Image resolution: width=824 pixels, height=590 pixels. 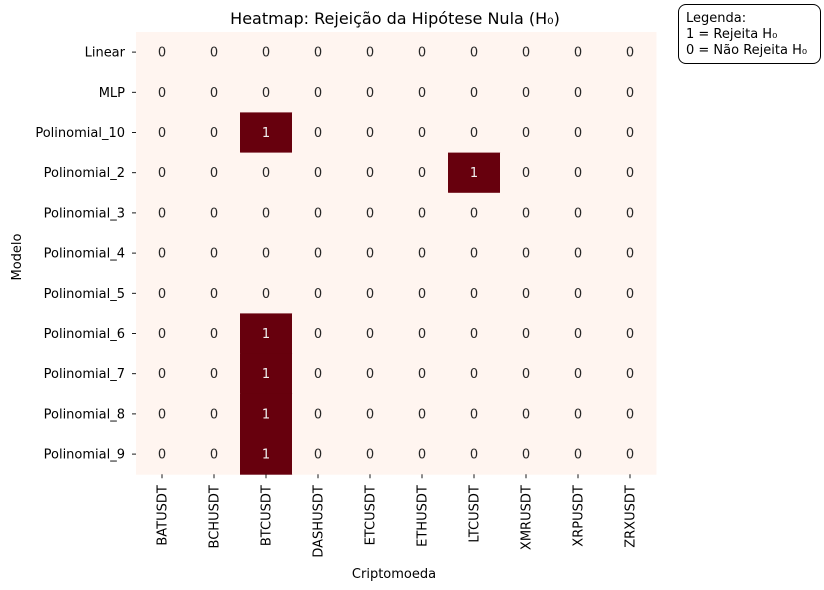 I want to click on x-tick-label: XRPUSDT, so click(x=579, y=516).